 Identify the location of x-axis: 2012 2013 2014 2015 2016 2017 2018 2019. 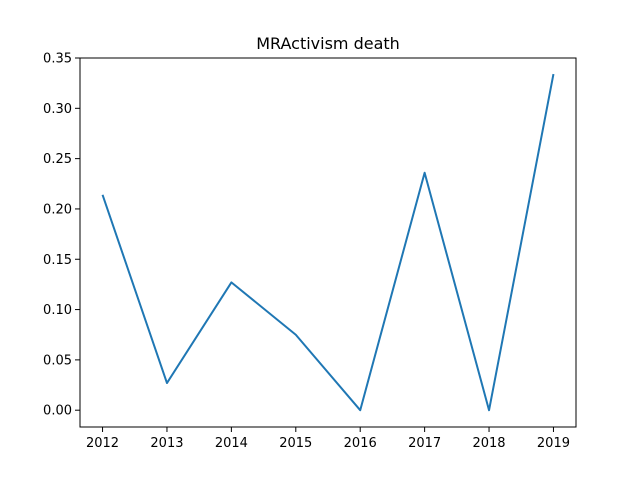
(328, 439).